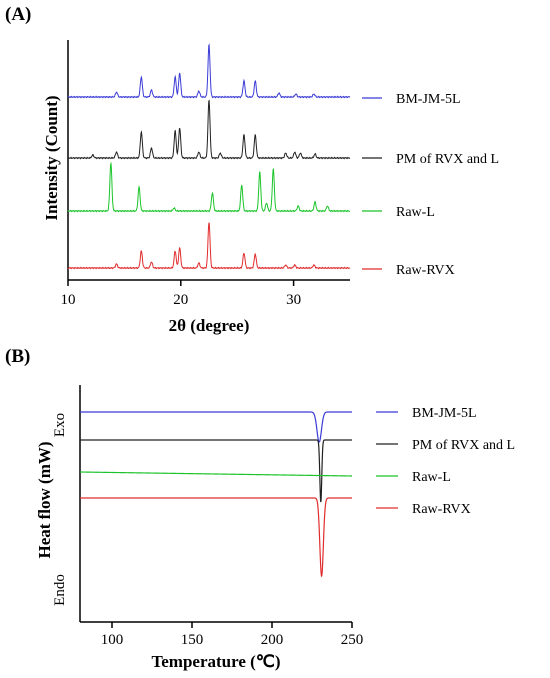 The width and height of the screenshot is (550, 678). I want to click on dsc-legend-label: Raw-L, so click(431, 477).